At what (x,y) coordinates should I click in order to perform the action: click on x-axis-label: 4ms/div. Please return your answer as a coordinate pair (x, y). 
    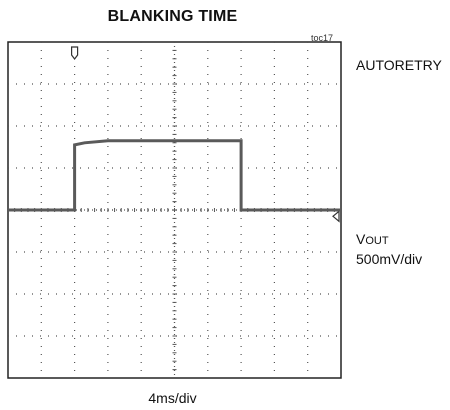
    Looking at the image, I should click on (172, 398).